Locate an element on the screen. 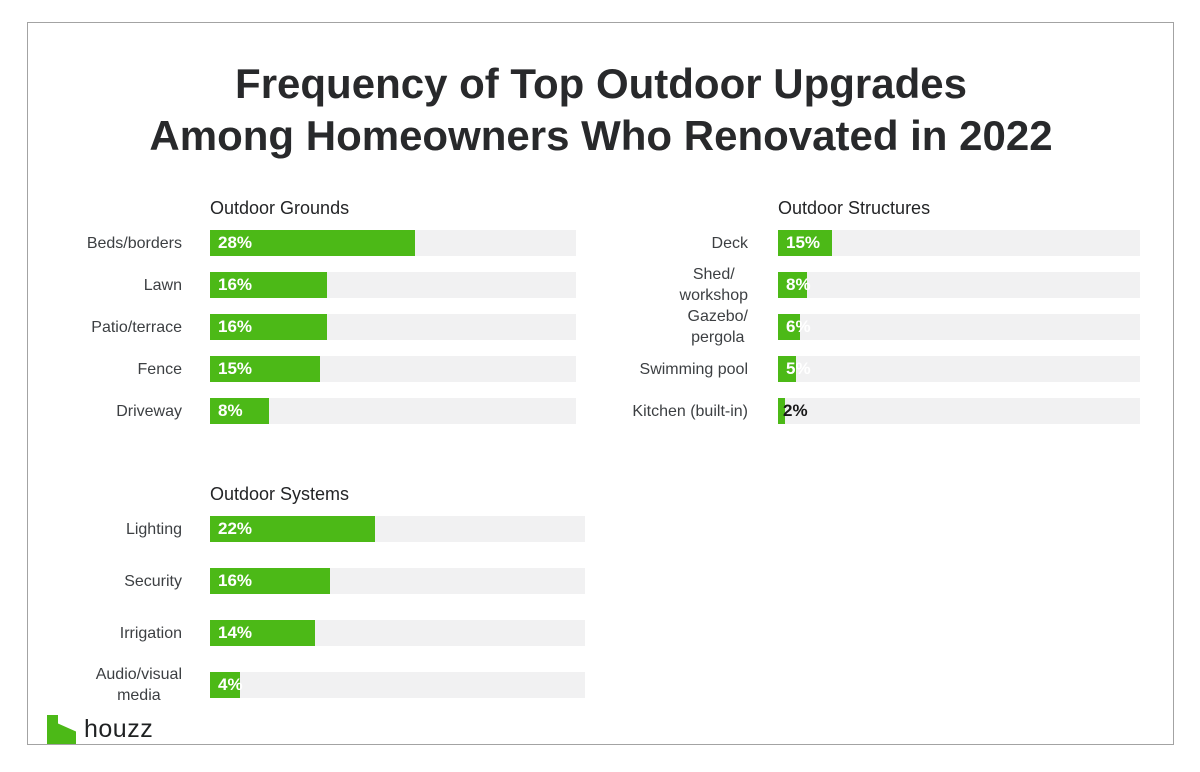 The width and height of the screenshot is (1200, 772). bar-track: 28% is located at coordinates (393, 243).